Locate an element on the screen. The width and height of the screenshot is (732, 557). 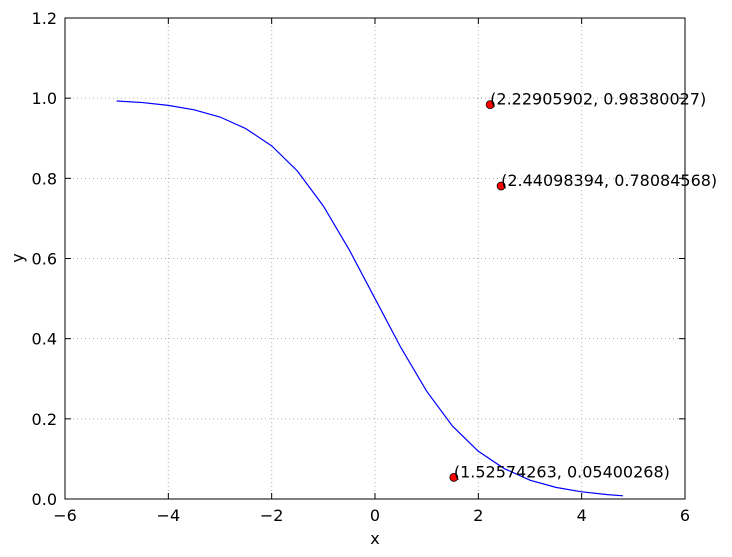
y-axis-label: y is located at coordinates (17, 257).